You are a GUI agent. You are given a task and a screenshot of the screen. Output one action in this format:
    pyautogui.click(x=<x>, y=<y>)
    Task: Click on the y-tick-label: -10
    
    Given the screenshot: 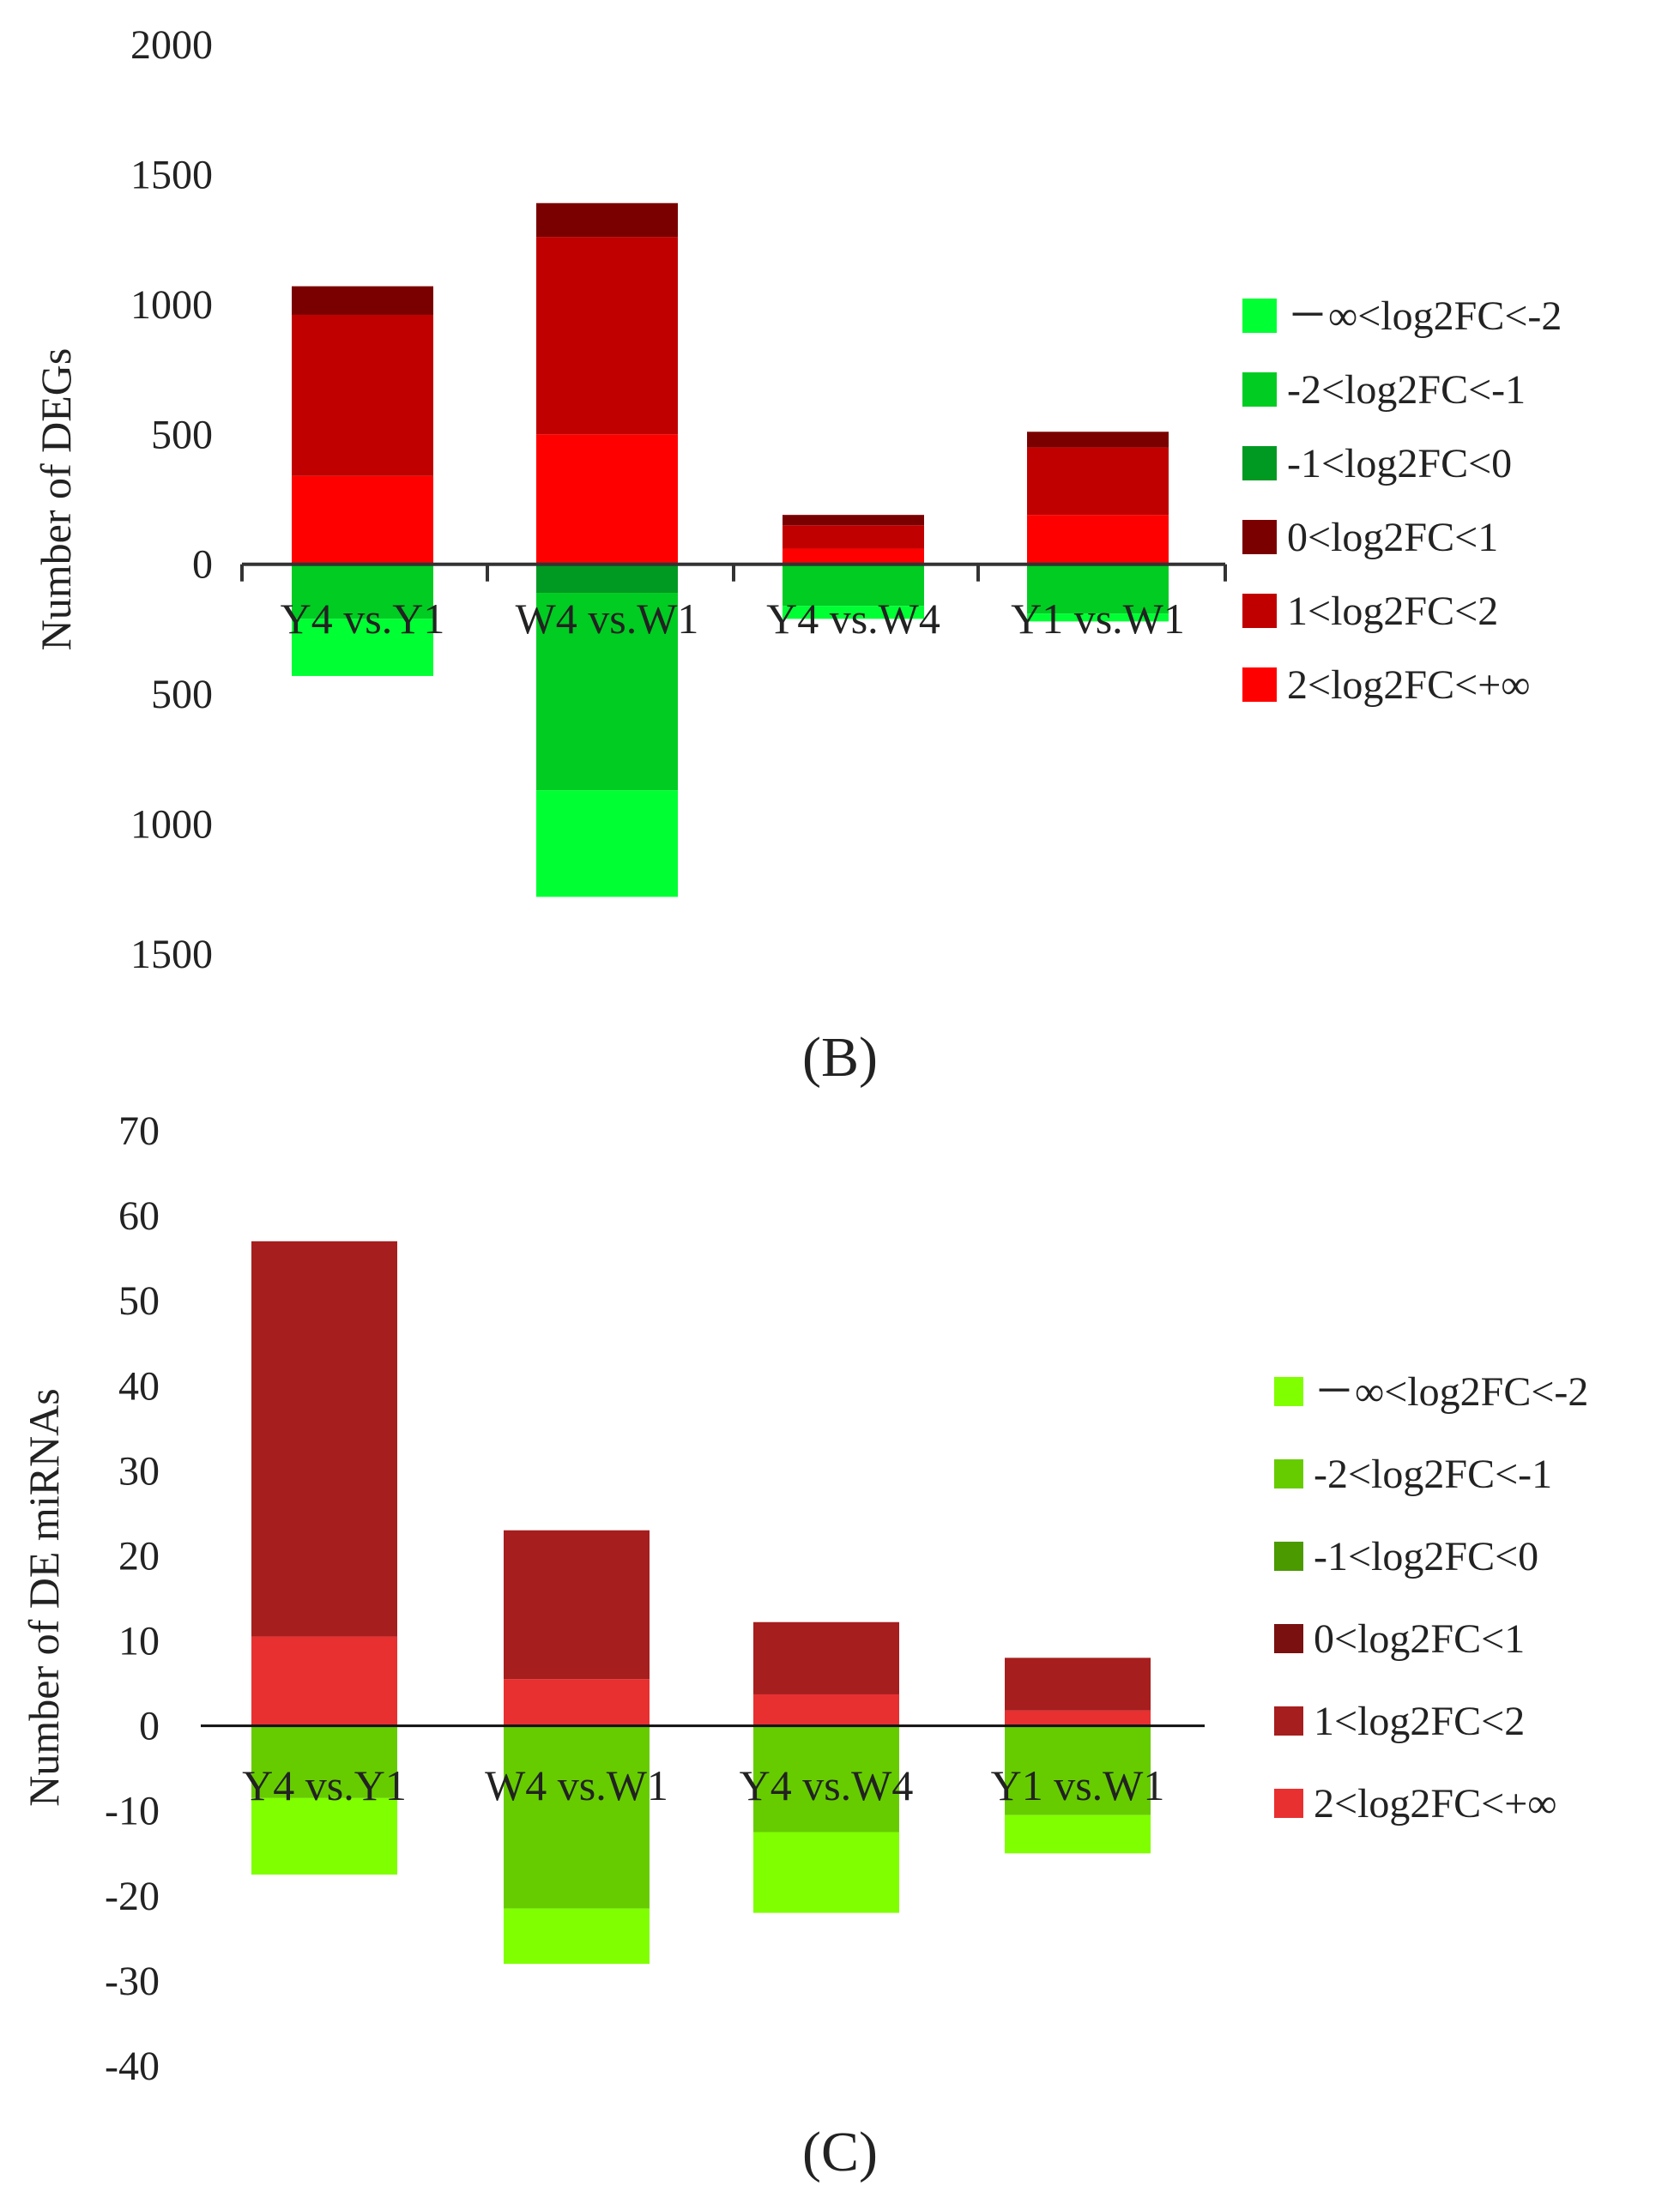 What is the action you would take?
    pyautogui.click(x=132, y=1812)
    